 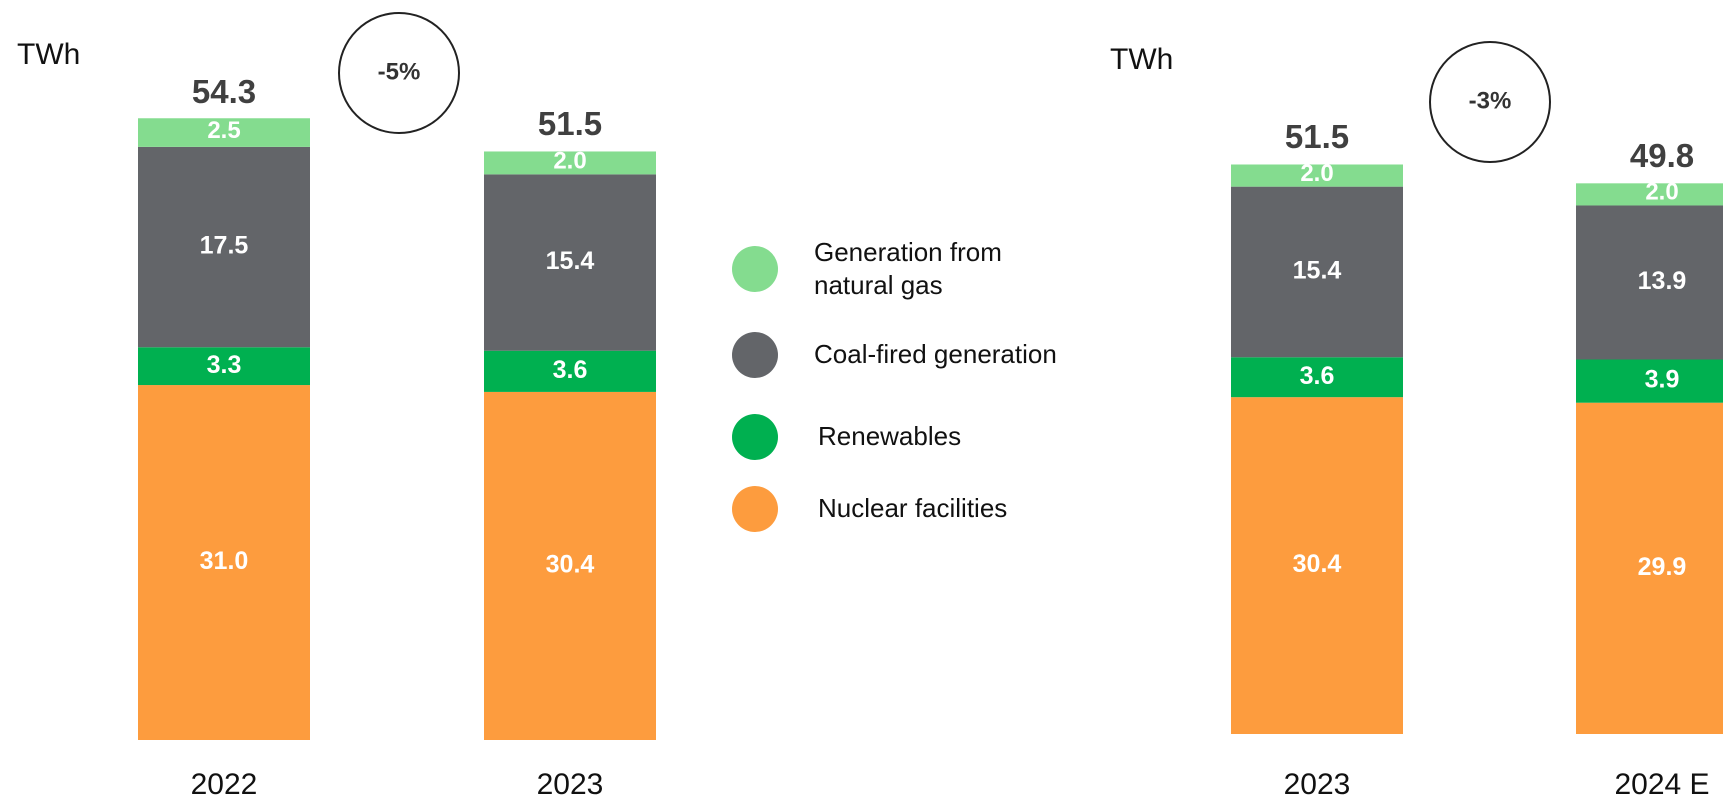 I want to click on segment-label: 17.5, so click(x=224, y=246).